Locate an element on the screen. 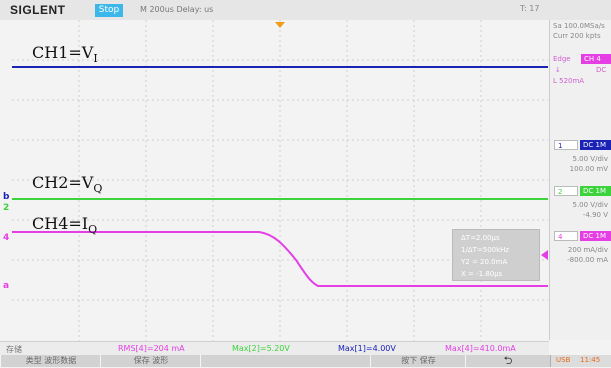 This screenshot has width=611, height=368. ch1-label-sub: I is located at coordinates (95, 59).